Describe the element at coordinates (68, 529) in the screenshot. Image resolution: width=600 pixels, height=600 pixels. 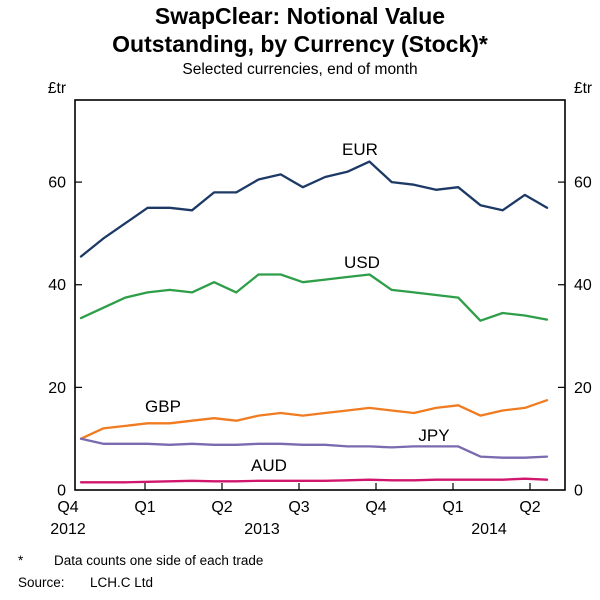
I see `x-axis-year-label: 2012` at that location.